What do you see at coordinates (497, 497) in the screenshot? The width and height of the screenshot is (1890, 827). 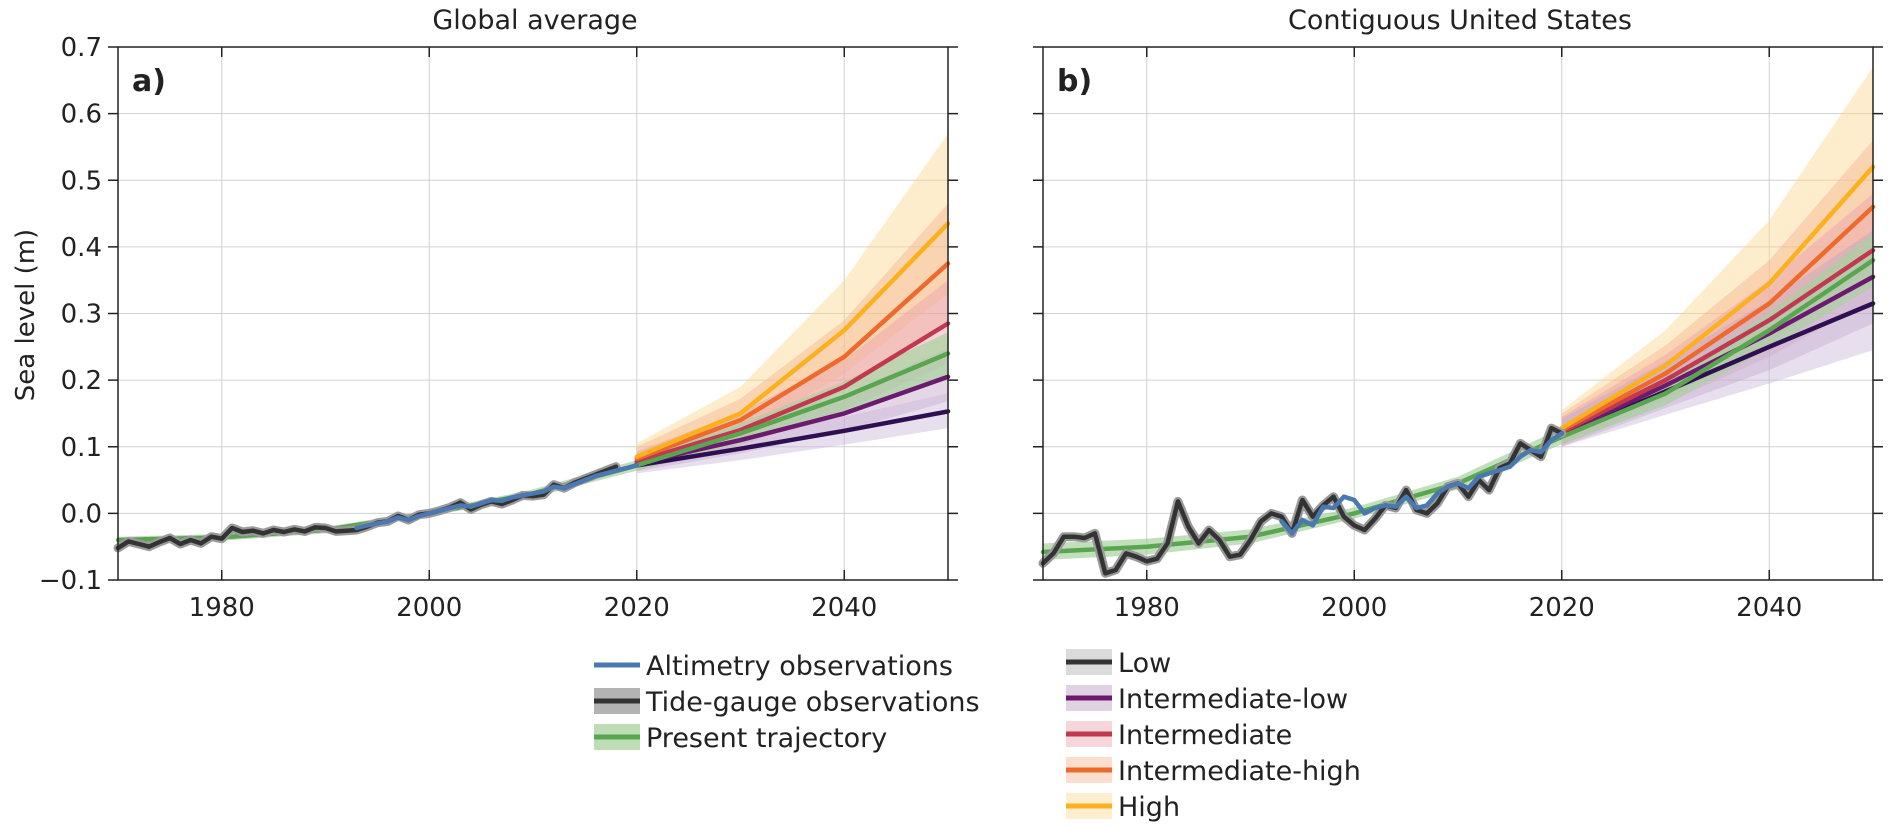 I see `panel-a-line-altimetry` at bounding box center [497, 497].